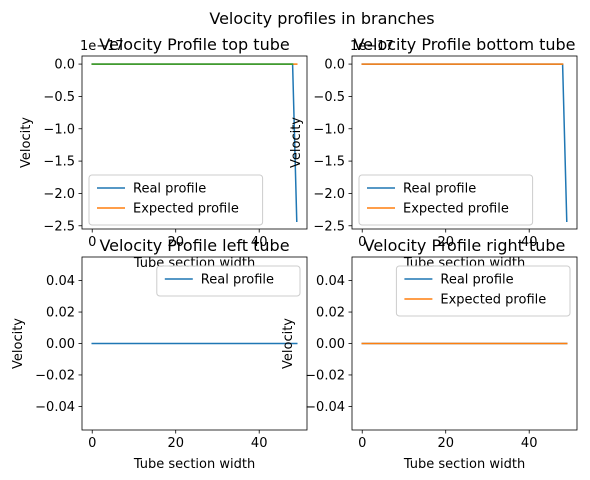 The height and width of the screenshot is (480, 590). I want to click on legend: Real profile, so click(228, 281).